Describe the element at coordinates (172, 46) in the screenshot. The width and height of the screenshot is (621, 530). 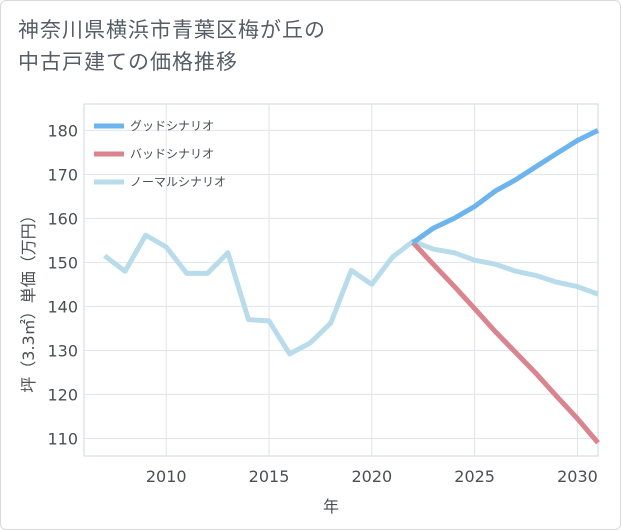
I see `chart-title: 神奈川県横浜市青葉区梅が丘の 中古戸建ての価格推移` at that location.